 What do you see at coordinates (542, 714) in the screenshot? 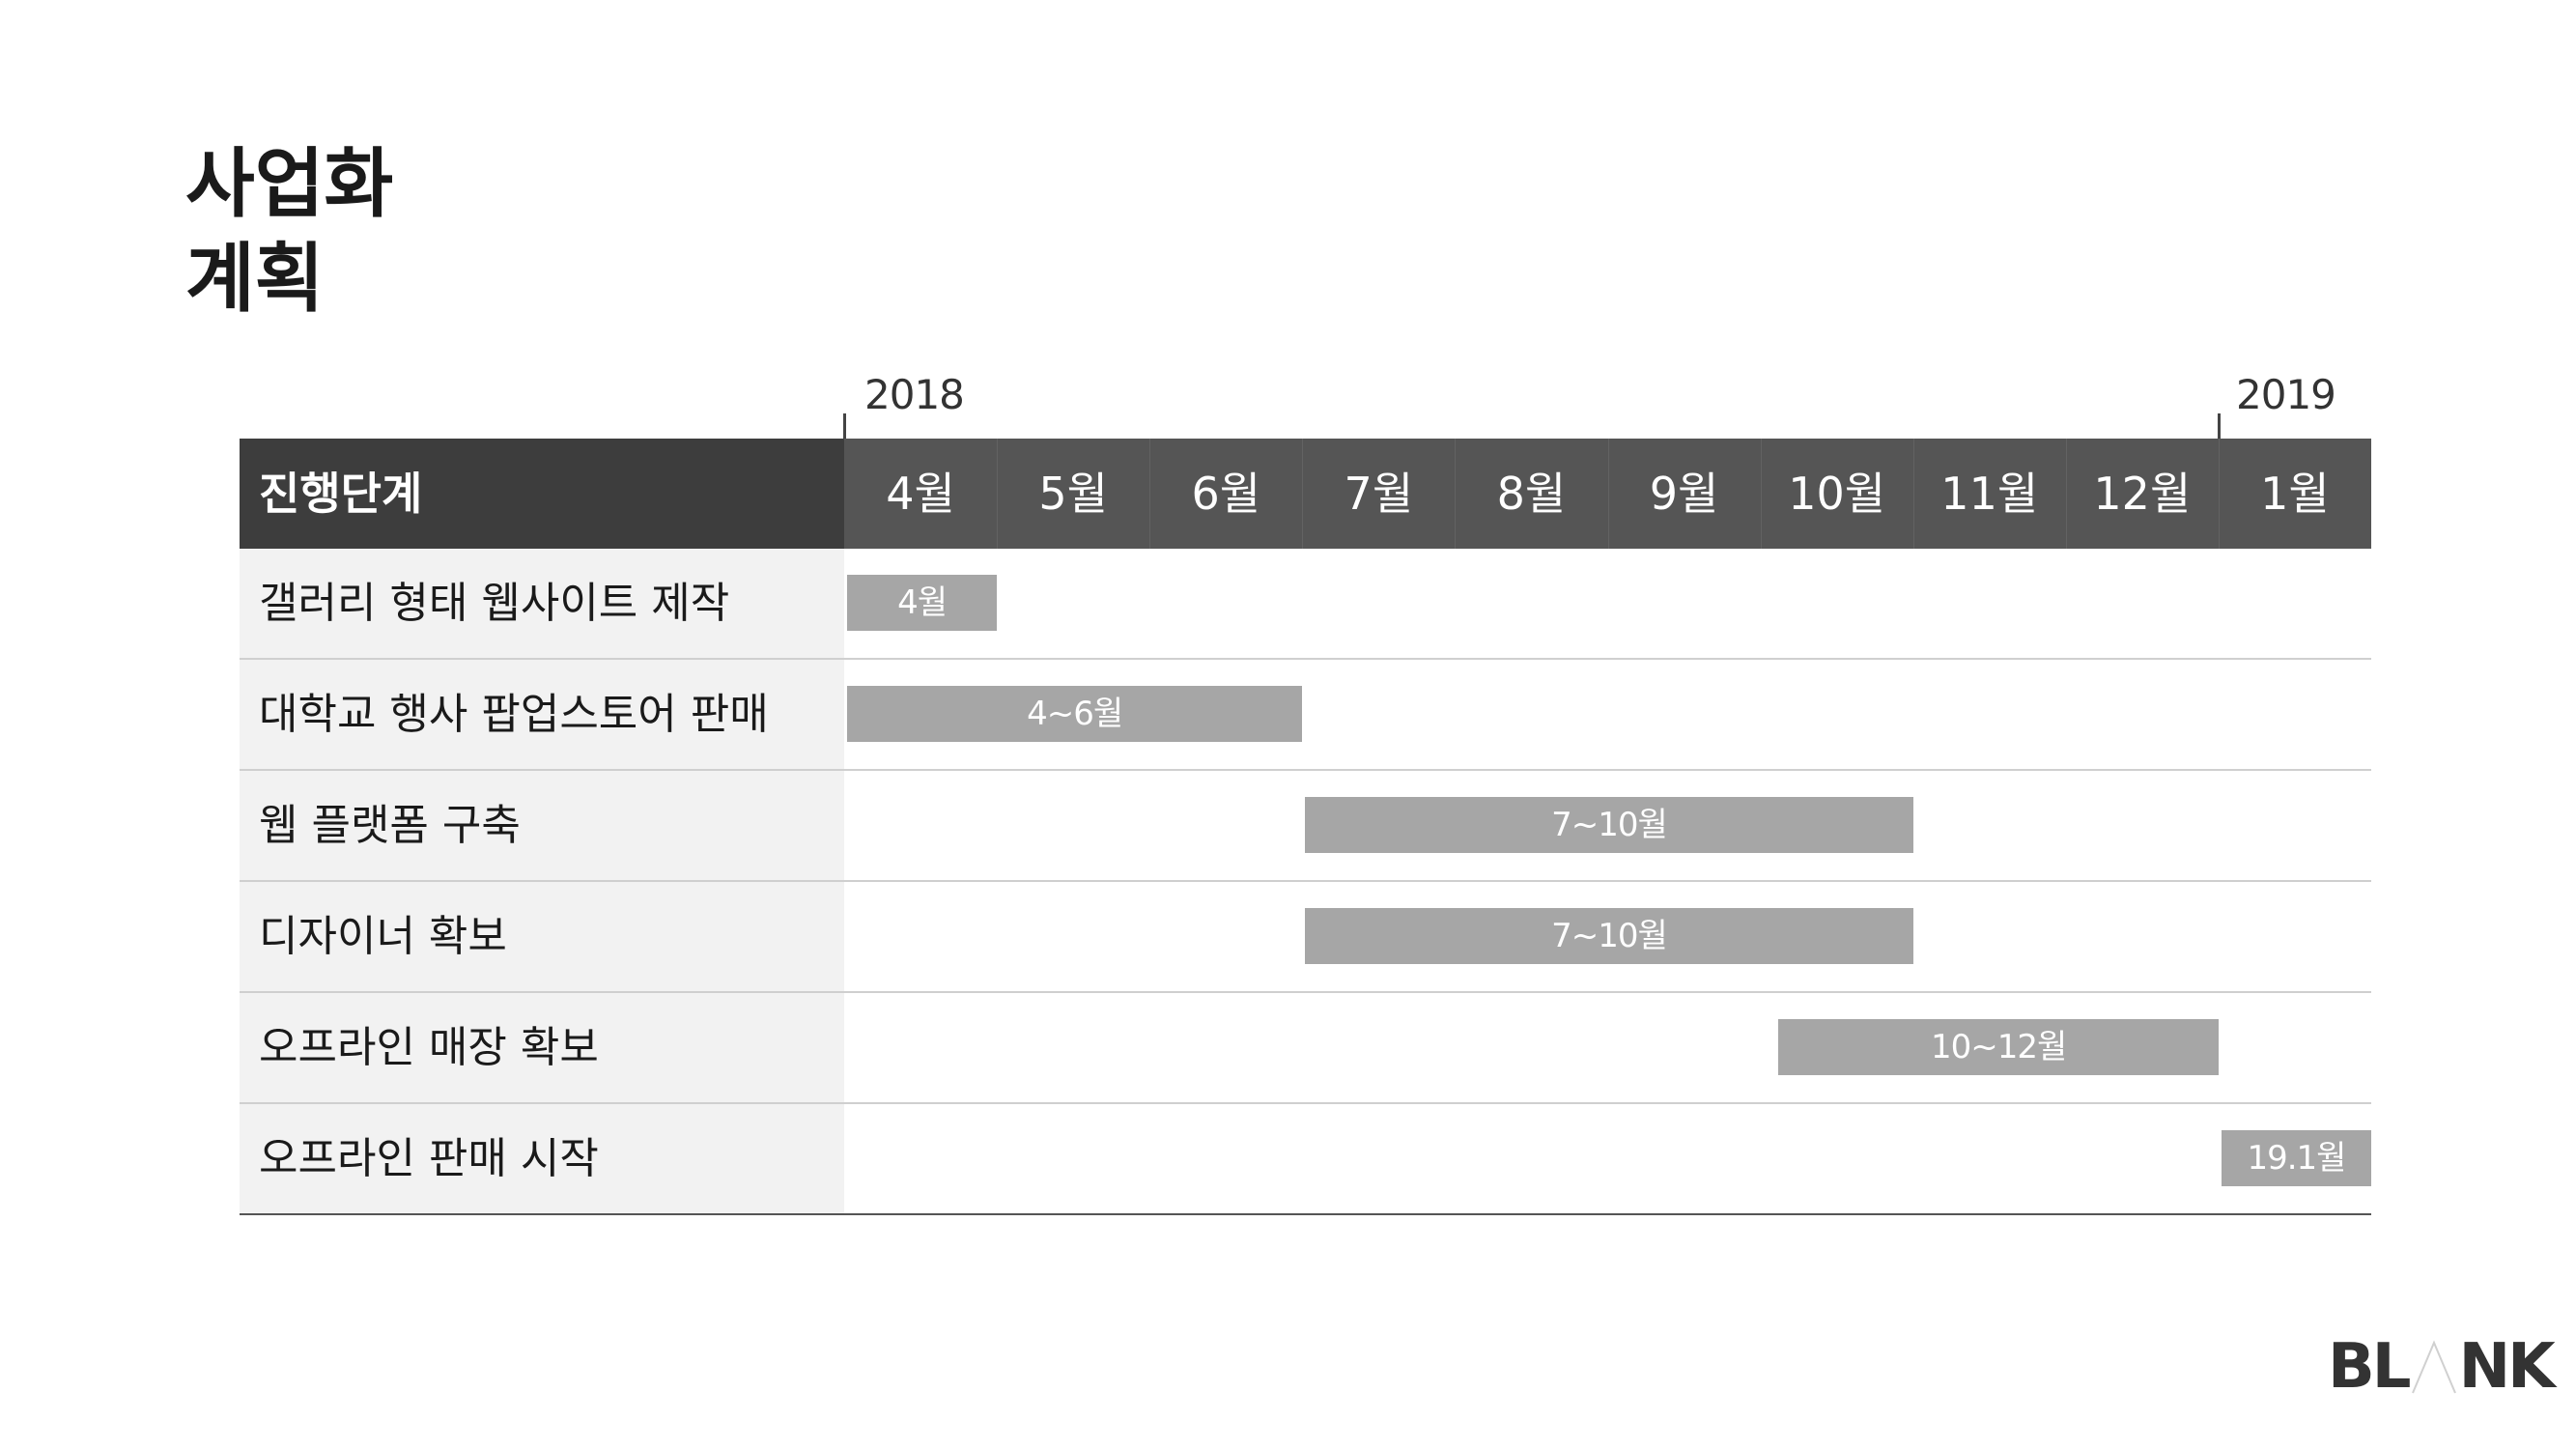
I see `task-name: 대학교 행사 팝업스토어 판매` at bounding box center [542, 714].